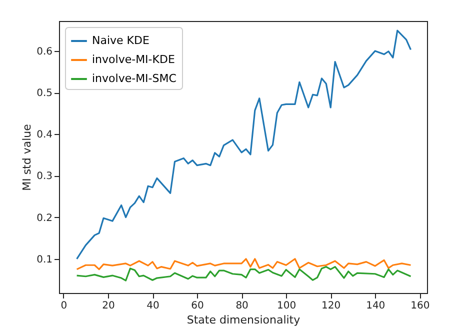 The height and width of the screenshot is (333, 474). I want to click on x-tick-label: 140, so click(376, 306).